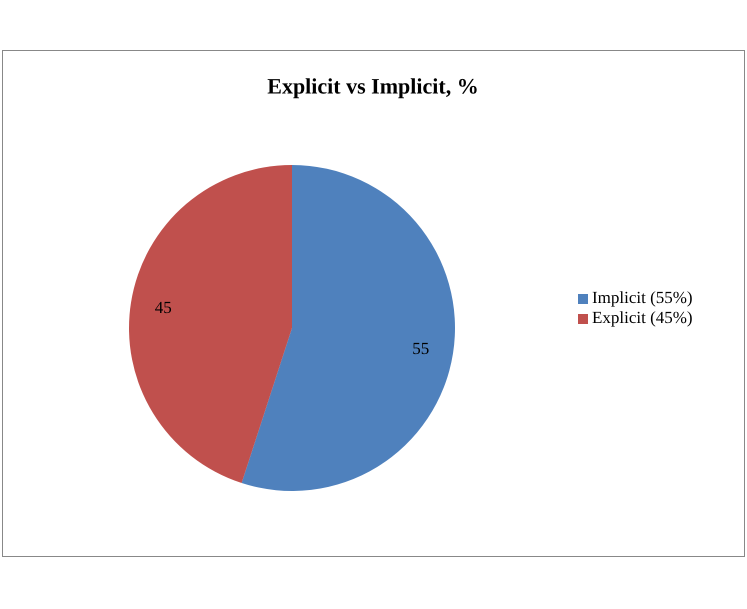 This screenshot has height=609, width=747. I want to click on data-label: 45, so click(163, 308).